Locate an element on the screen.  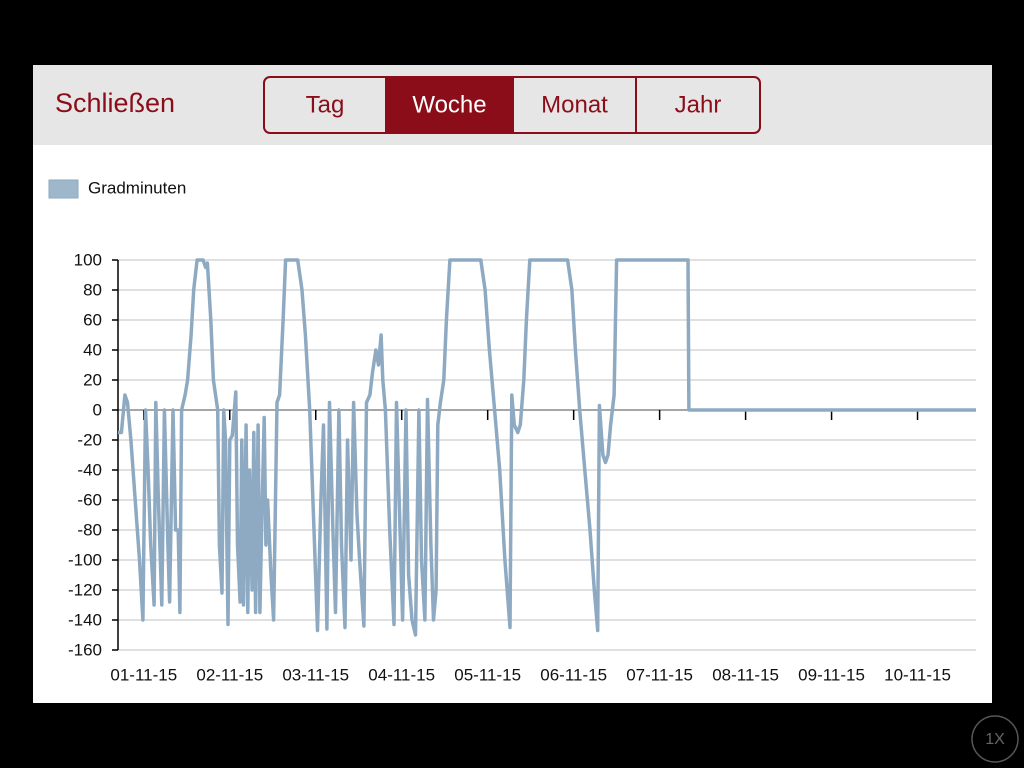
tab-selected is located at coordinates (449, 105).